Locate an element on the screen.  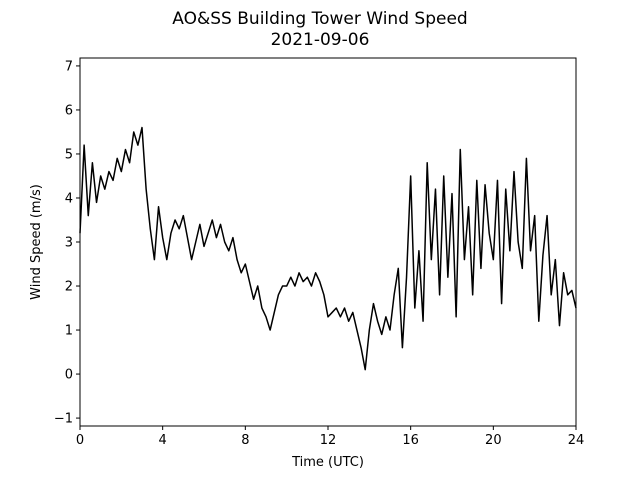
x-tick-label: 24 is located at coordinates (576, 440).